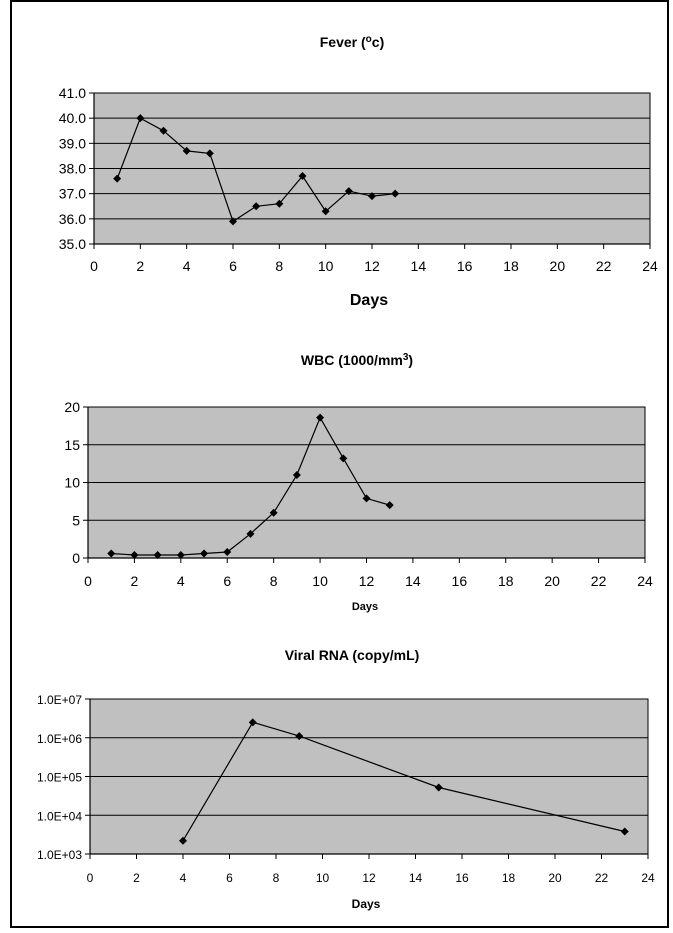 Image resolution: width=673 pixels, height=933 pixels. What do you see at coordinates (552, 581) in the screenshot?
I see `wbc-x-tick-label: 20` at bounding box center [552, 581].